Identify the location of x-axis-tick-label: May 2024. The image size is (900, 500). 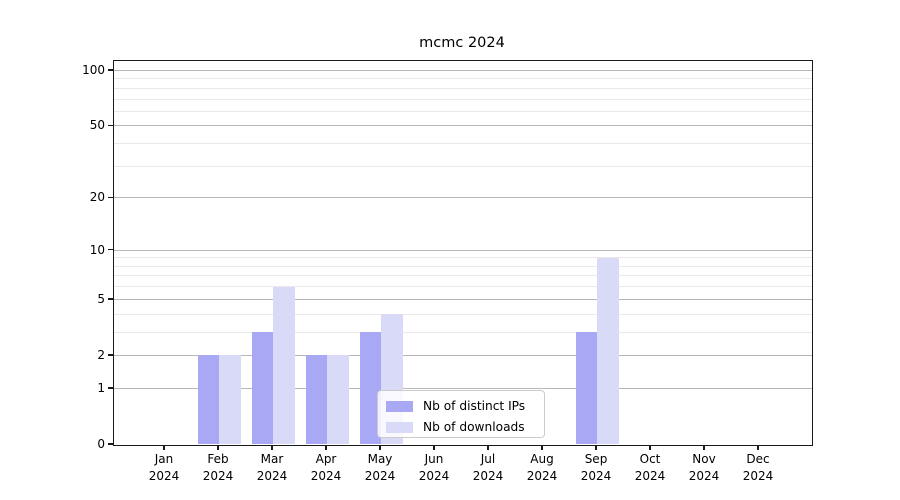
(380, 467).